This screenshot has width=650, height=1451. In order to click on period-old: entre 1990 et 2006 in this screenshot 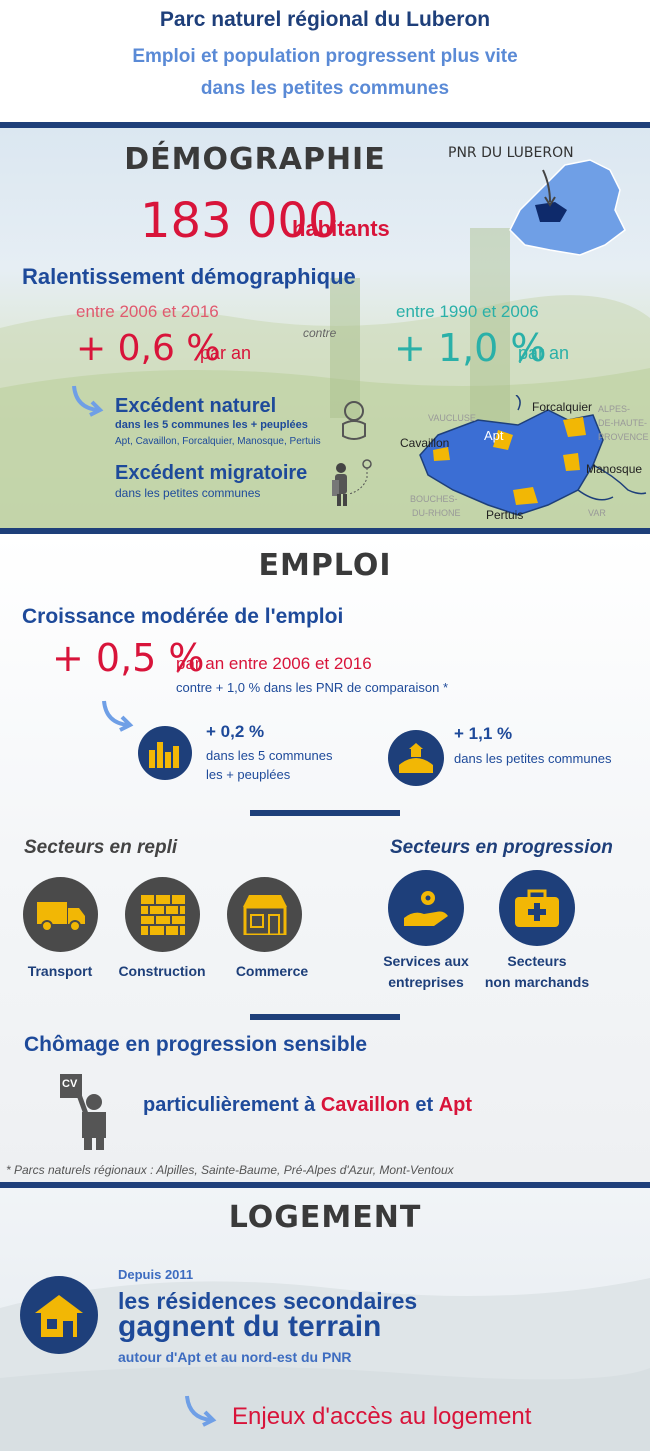, I will do `click(467, 311)`.